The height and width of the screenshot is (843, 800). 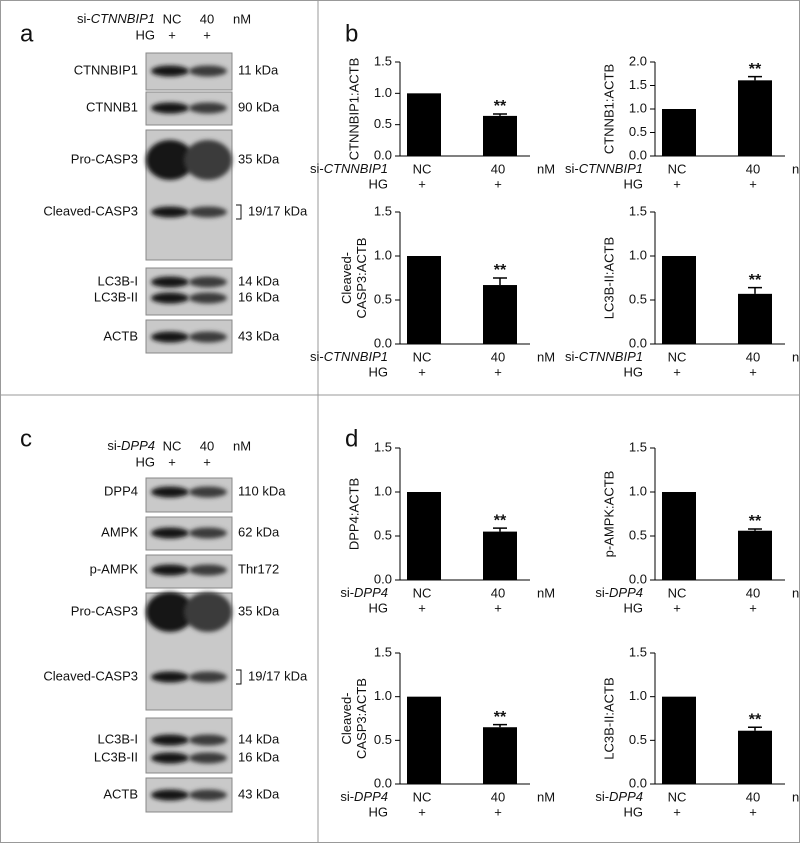 I want to click on band-size: 62 kDa, so click(x=259, y=531).